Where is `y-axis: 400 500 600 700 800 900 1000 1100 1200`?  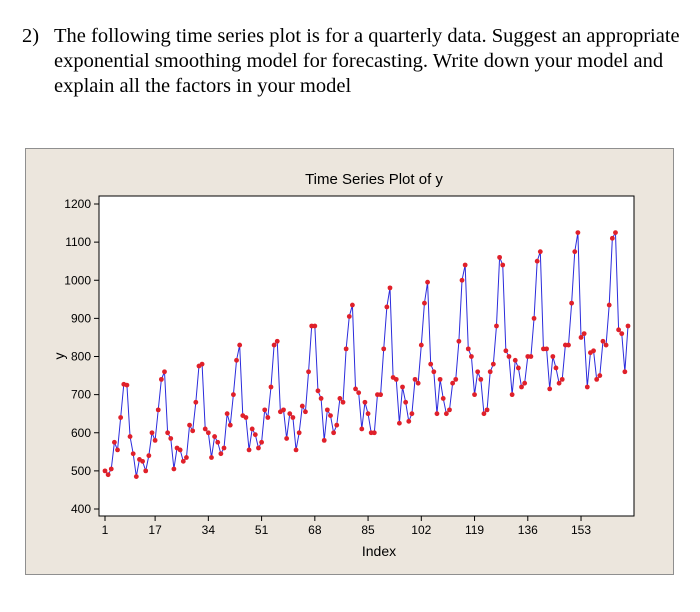
y-axis: 400 500 600 700 800 900 1000 1100 1200 is located at coordinates (81, 356).